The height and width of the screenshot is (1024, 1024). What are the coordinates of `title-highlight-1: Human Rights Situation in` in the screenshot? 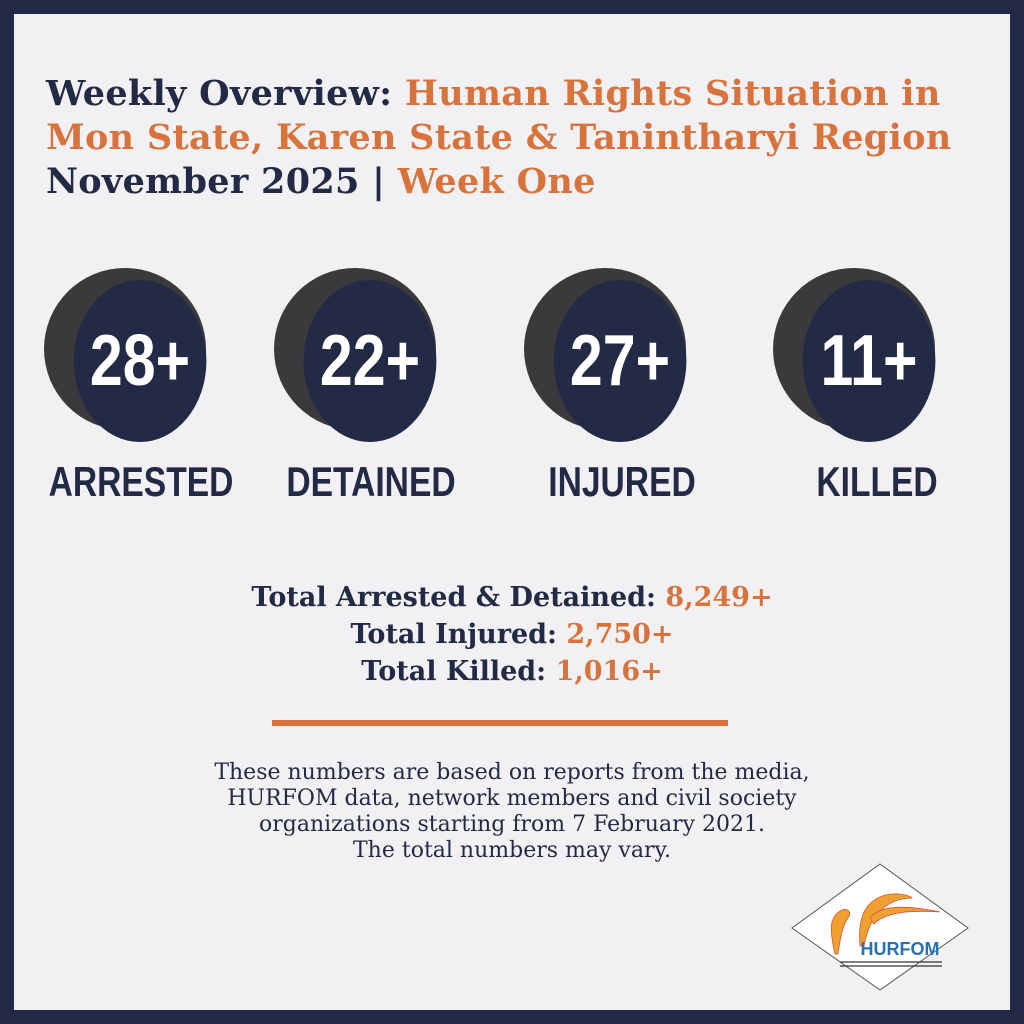 It's located at (672, 93).